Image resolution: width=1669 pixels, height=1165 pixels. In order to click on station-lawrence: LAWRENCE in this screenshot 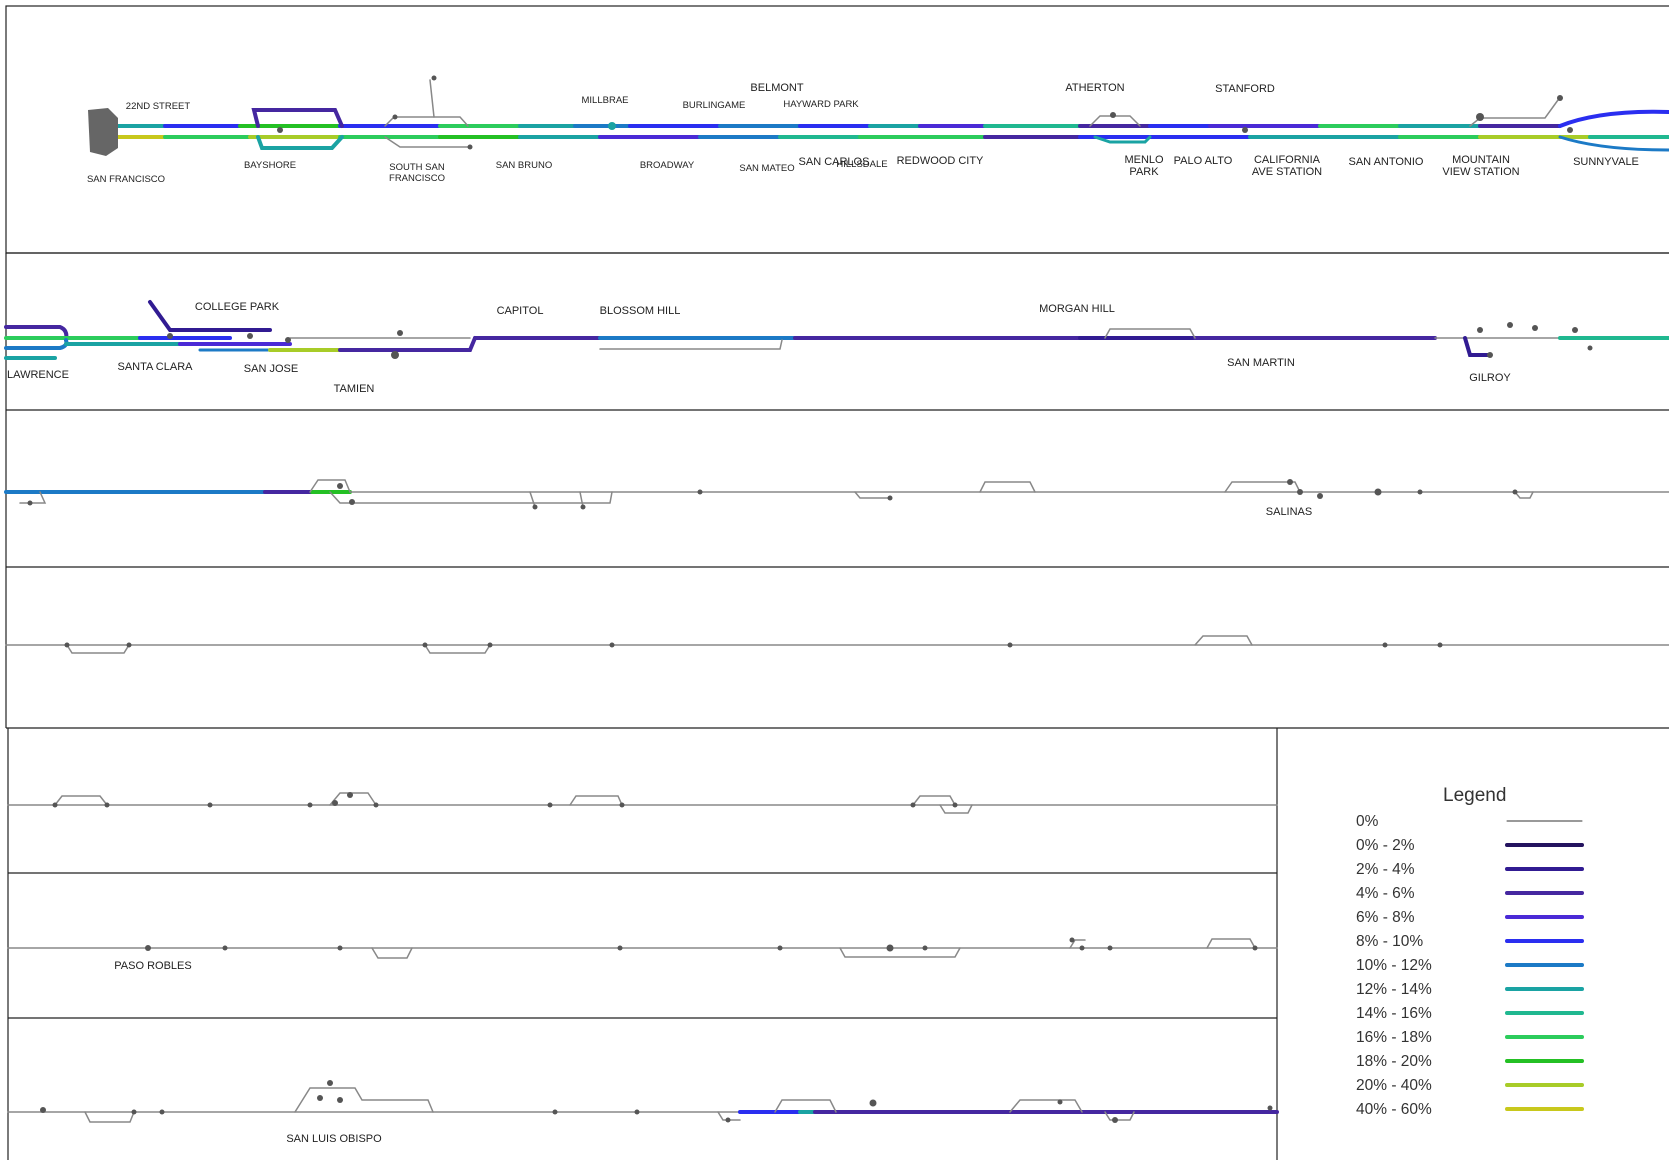, I will do `click(38, 375)`.